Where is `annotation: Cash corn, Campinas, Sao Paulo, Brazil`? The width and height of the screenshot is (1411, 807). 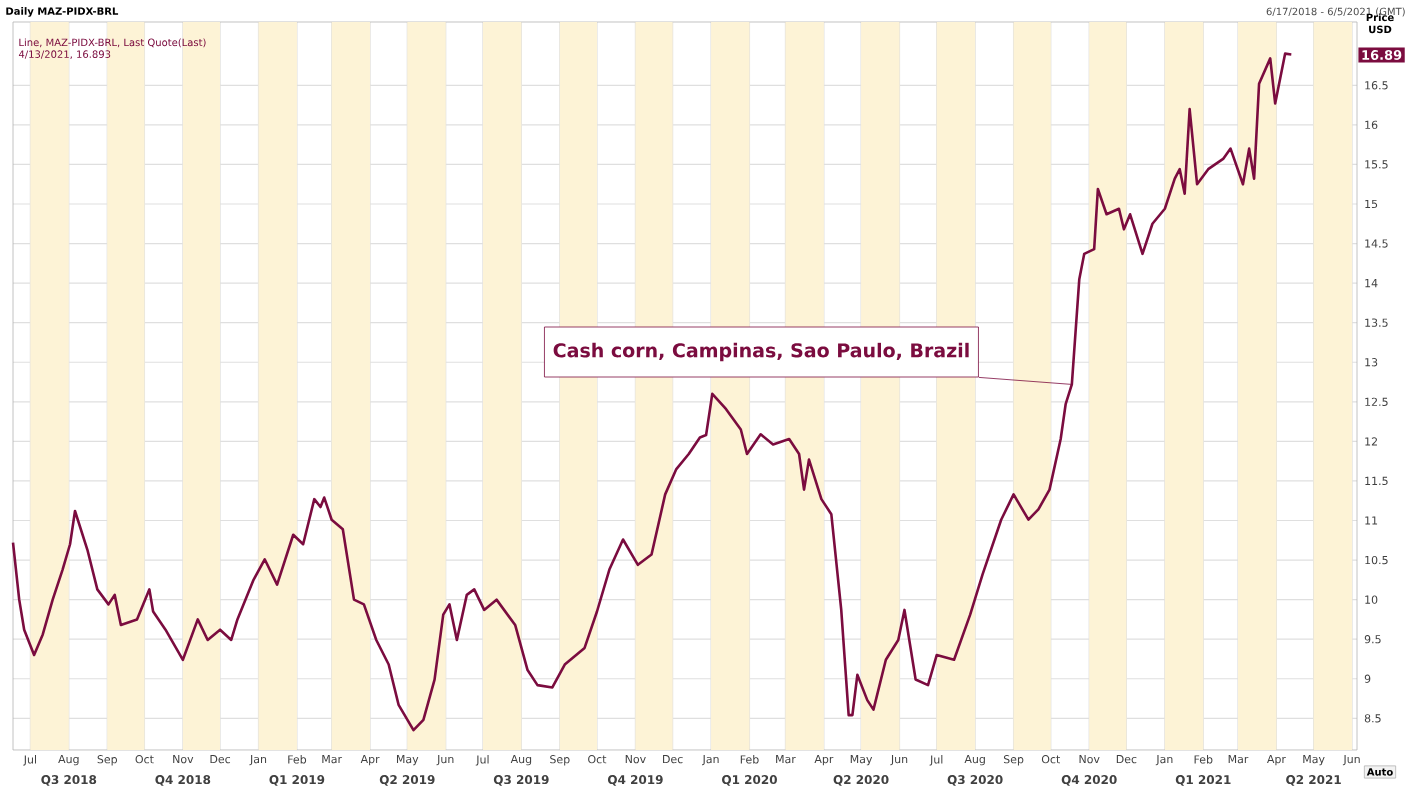
annotation: Cash corn, Campinas, Sao Paulo, Brazil is located at coordinates (761, 352).